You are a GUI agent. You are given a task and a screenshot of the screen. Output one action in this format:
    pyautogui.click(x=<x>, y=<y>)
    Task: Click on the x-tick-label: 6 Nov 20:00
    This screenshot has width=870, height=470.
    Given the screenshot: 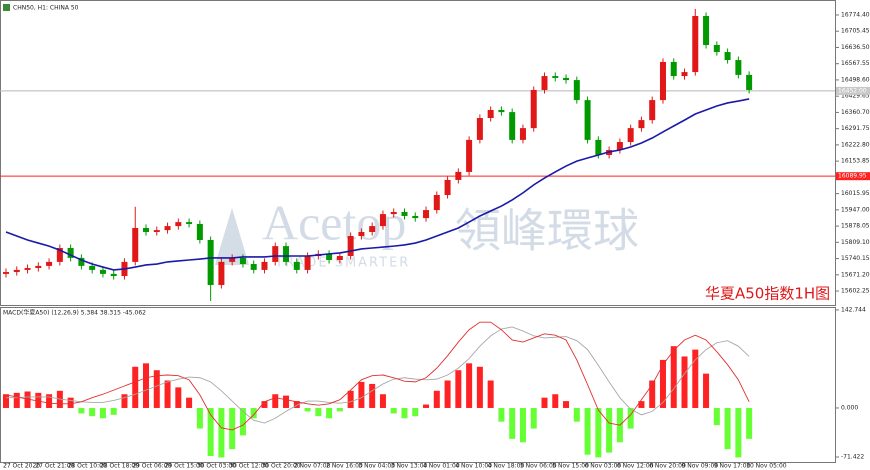 What is the action you would take?
    pyautogui.click(x=667, y=466)
    